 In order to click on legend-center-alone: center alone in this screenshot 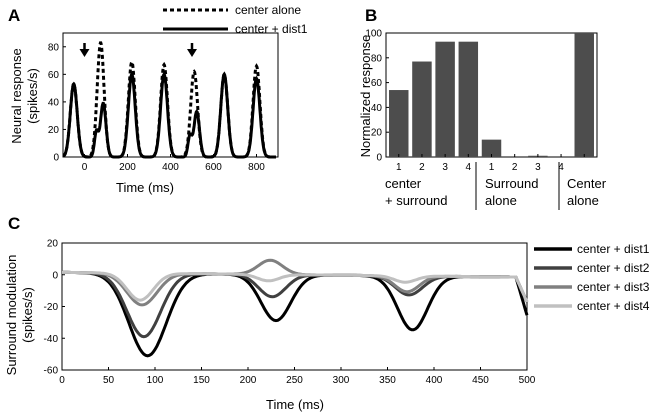, I will do `click(268, 10)`.